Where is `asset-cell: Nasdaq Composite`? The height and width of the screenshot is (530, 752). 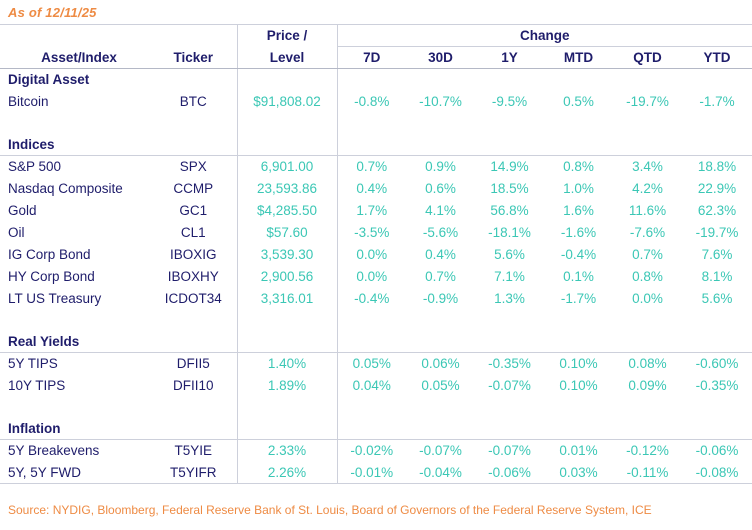 asset-cell: Nasdaq Composite is located at coordinates (65, 188).